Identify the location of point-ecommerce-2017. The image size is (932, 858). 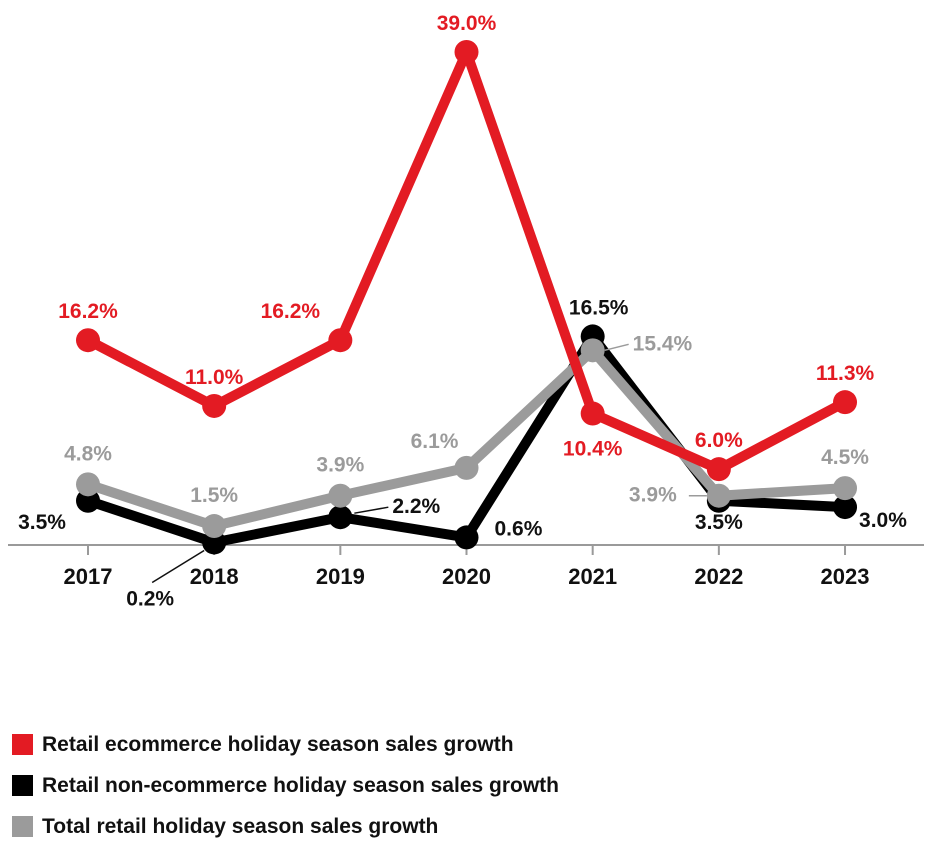
(88, 340).